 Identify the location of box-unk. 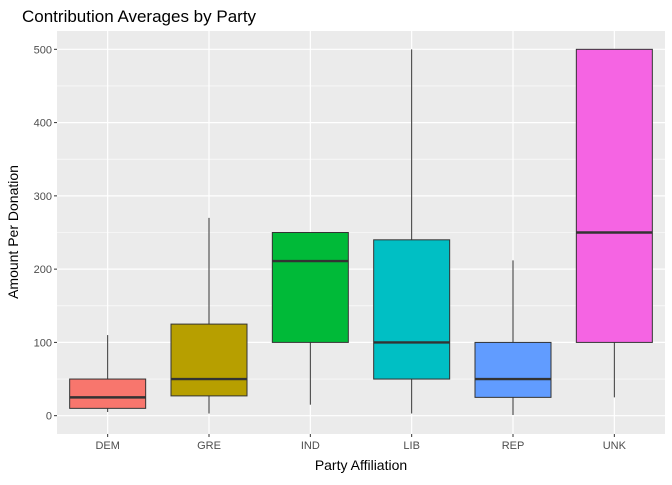
(614, 223).